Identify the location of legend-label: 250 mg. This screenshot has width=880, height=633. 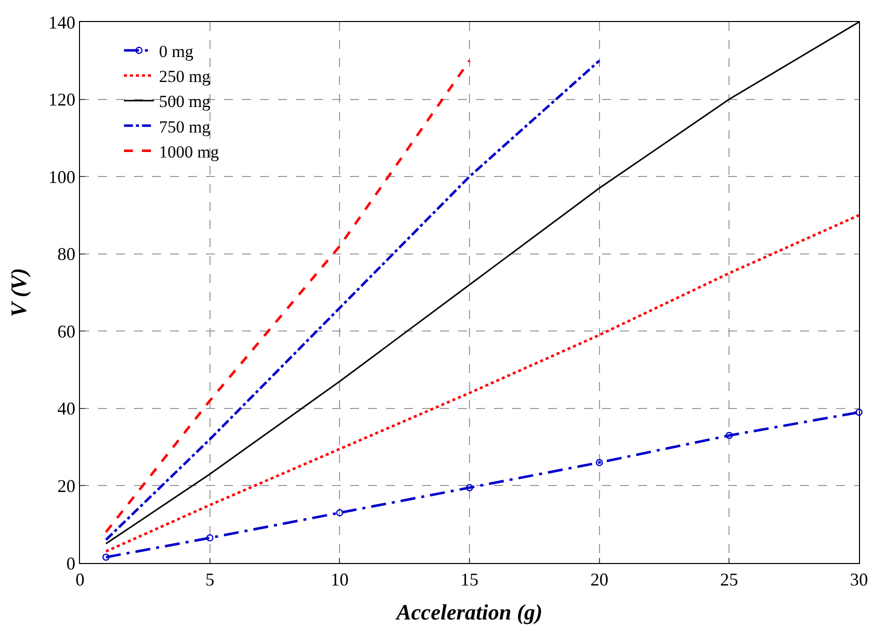
(184, 76).